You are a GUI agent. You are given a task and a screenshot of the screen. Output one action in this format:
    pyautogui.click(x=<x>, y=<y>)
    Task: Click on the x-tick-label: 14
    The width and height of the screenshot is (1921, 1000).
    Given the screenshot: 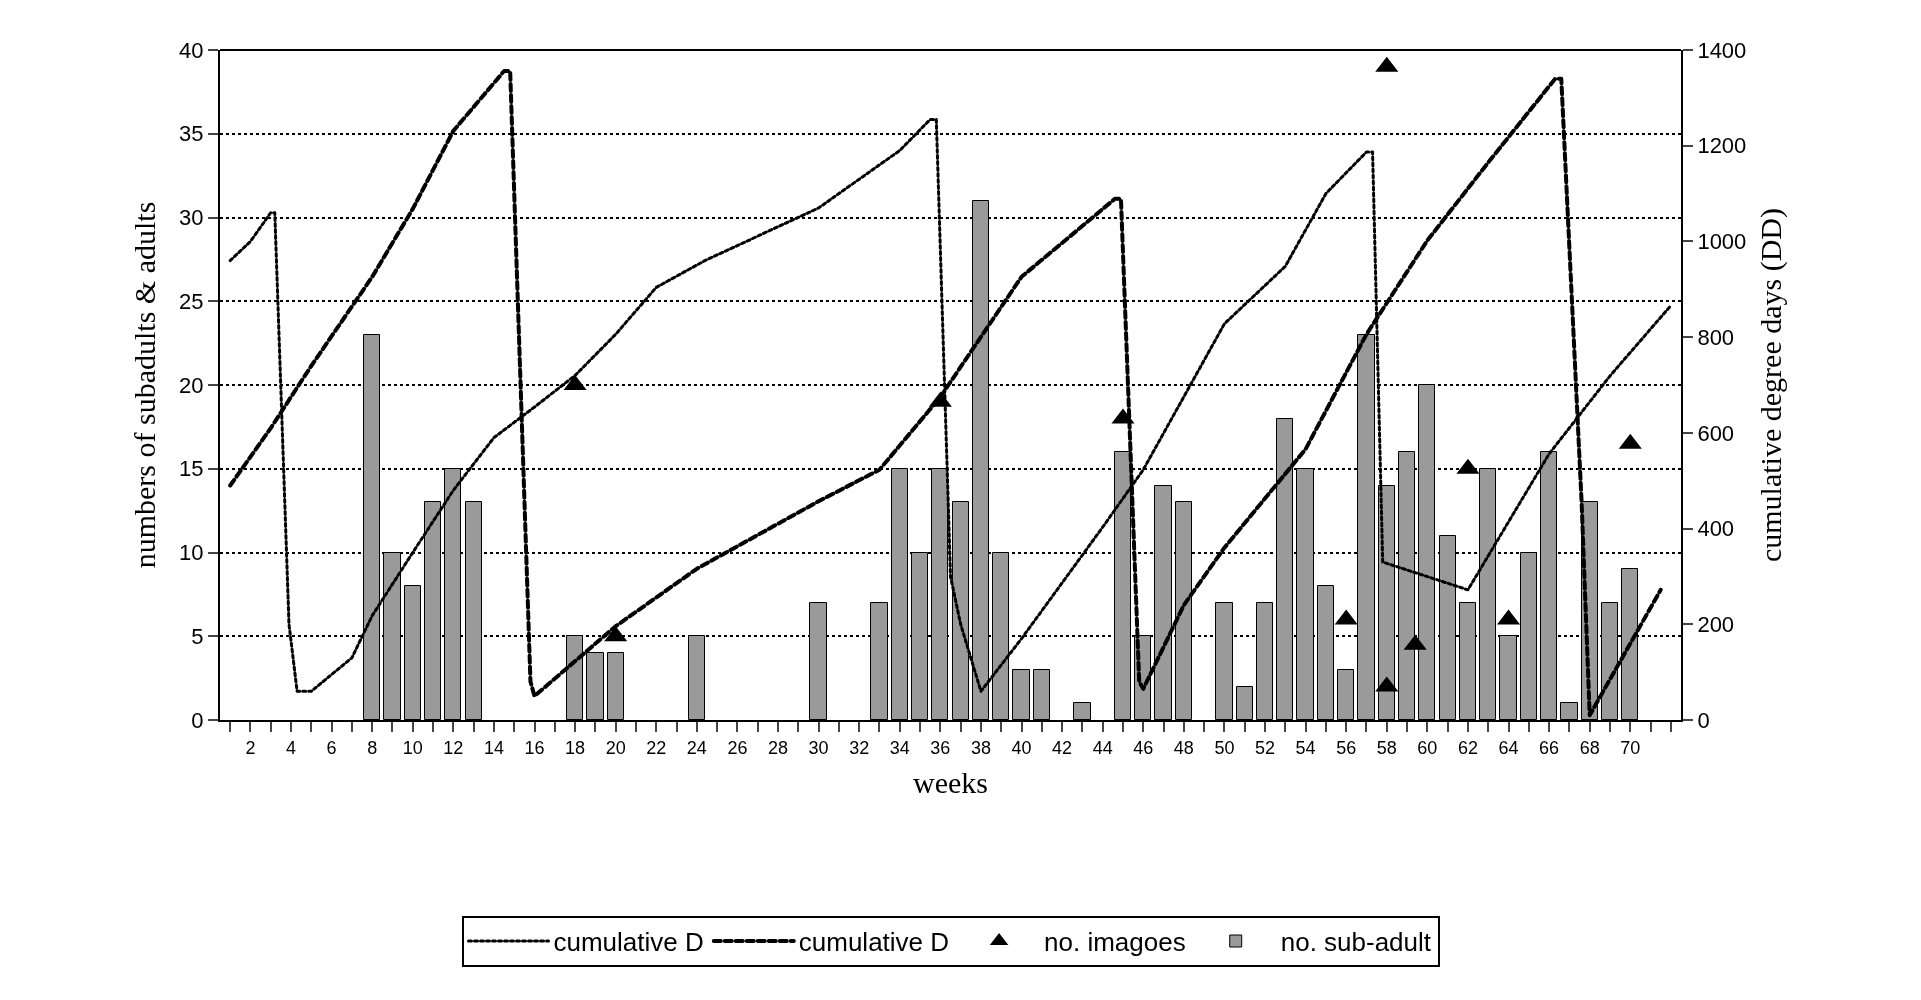 What is the action you would take?
    pyautogui.click(x=493, y=747)
    